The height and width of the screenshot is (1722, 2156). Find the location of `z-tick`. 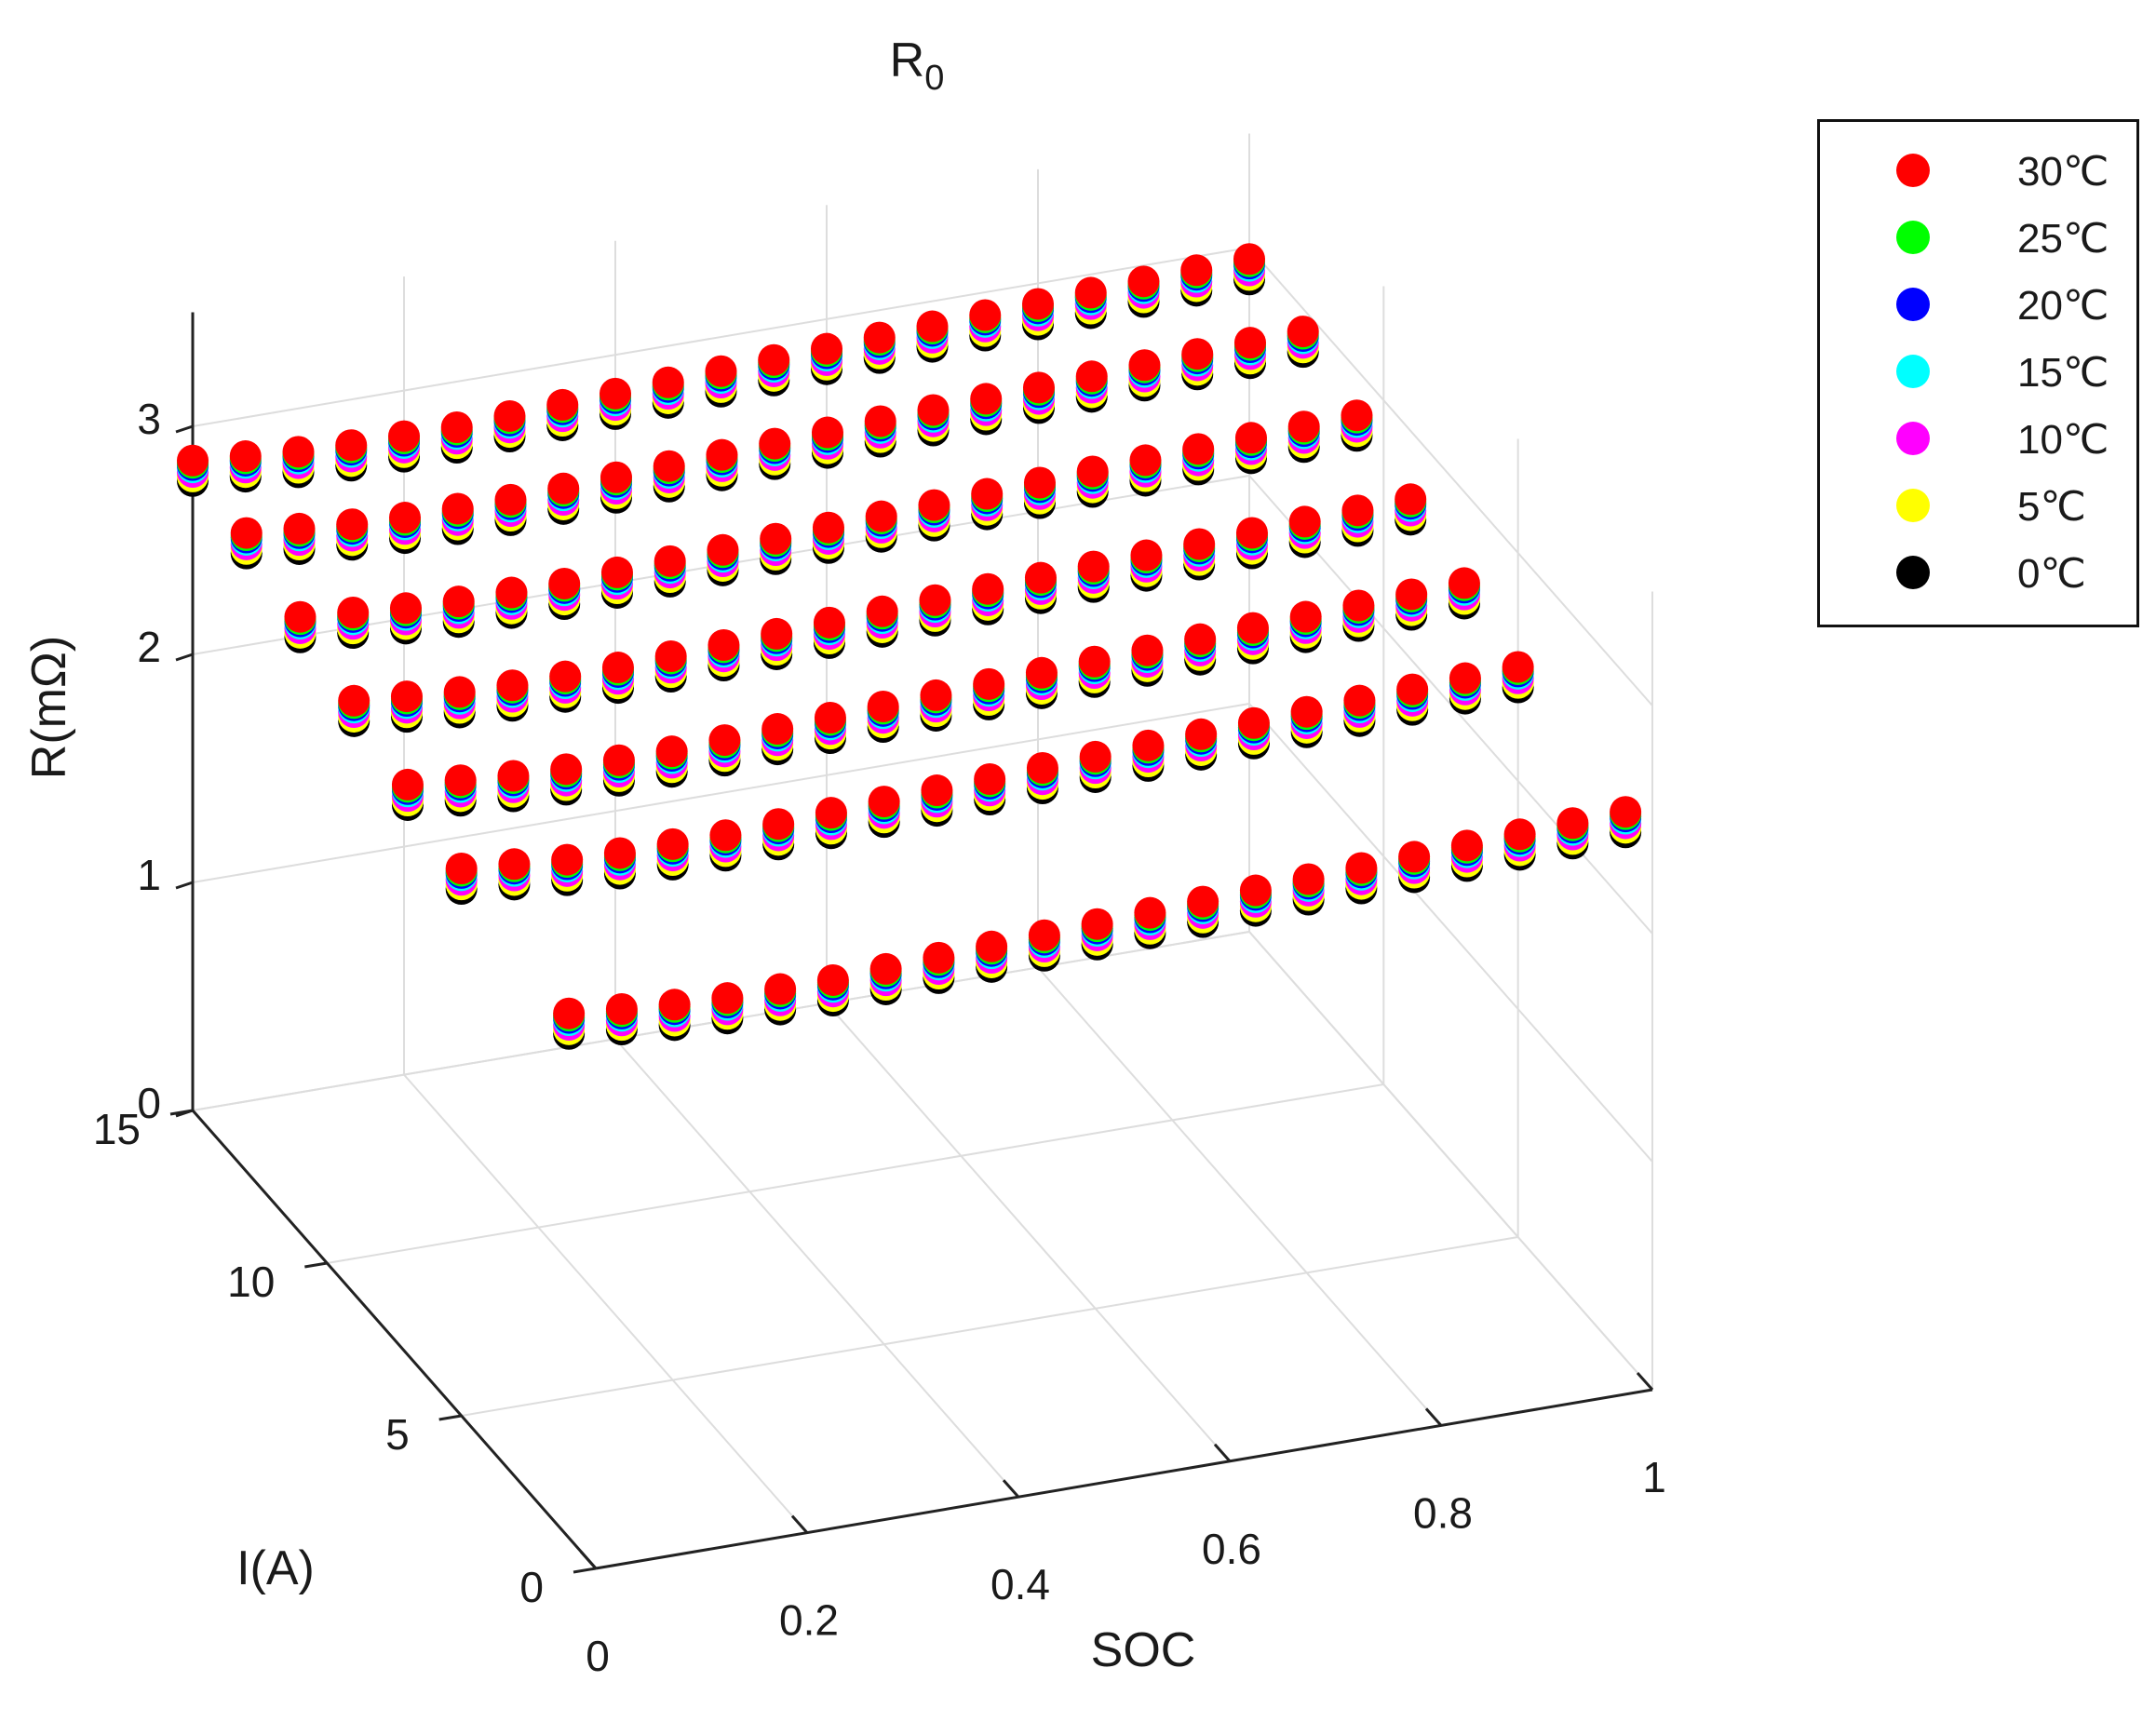

z-tick is located at coordinates (184, 1114).